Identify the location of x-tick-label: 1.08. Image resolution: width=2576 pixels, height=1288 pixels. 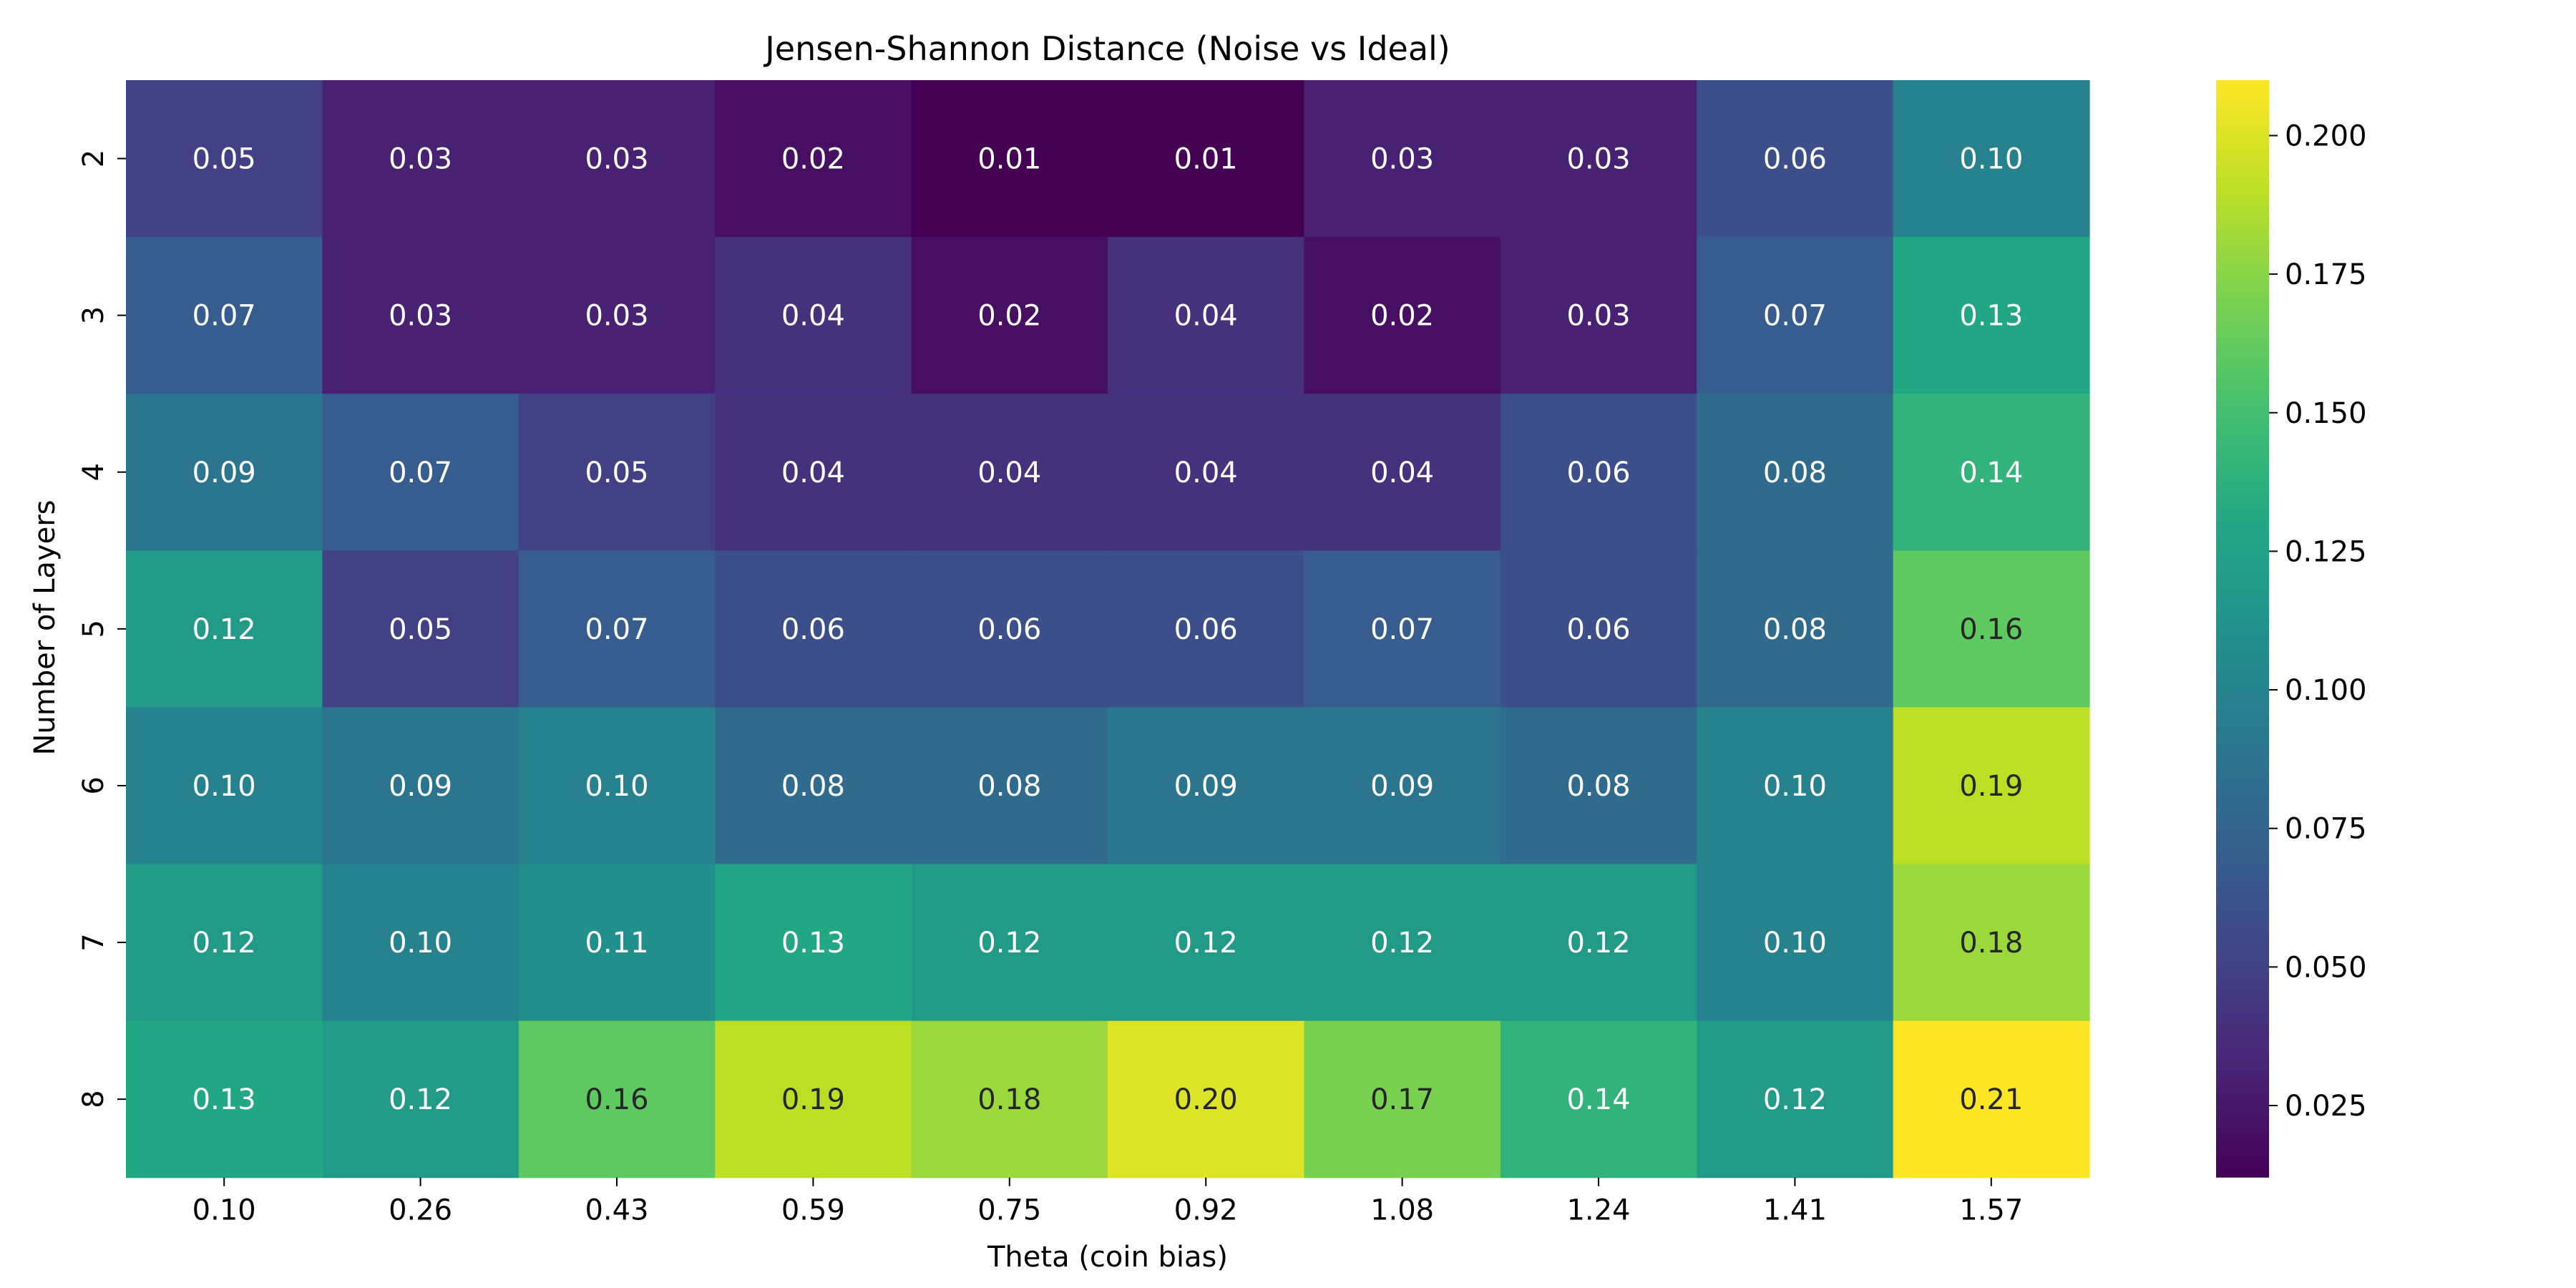
(1402, 1210).